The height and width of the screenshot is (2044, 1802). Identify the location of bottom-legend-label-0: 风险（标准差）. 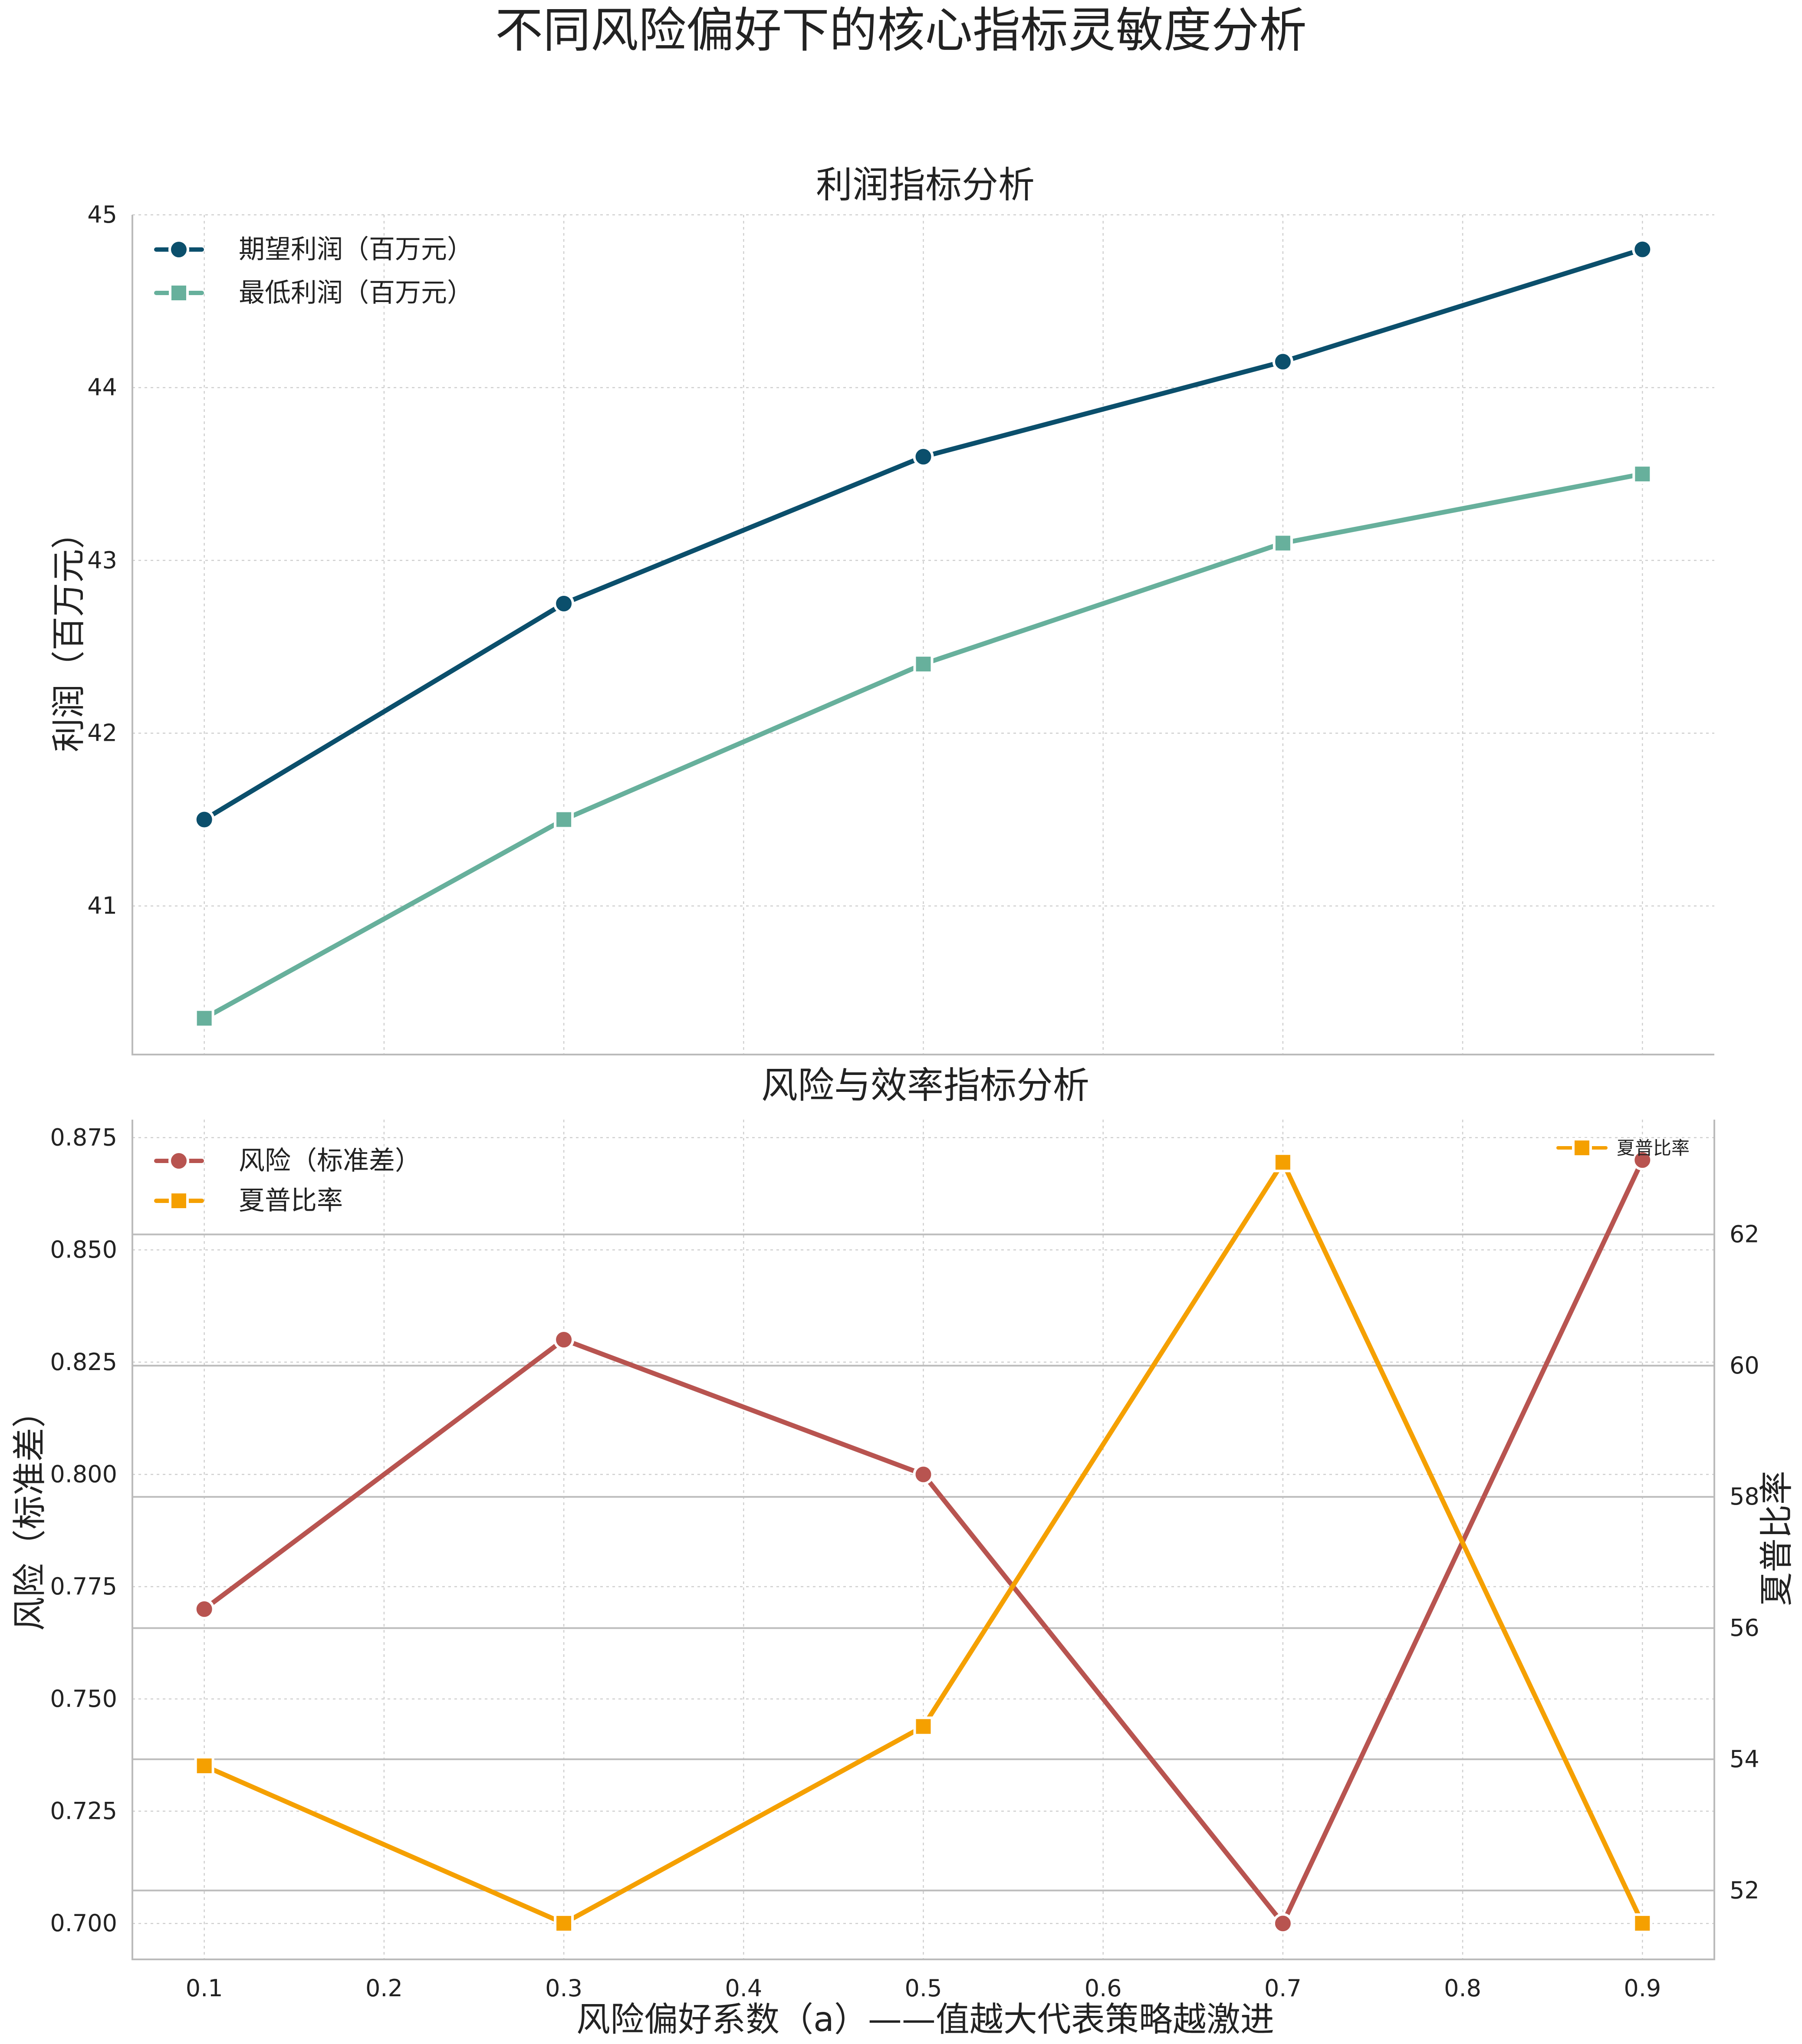
(330, 1161).